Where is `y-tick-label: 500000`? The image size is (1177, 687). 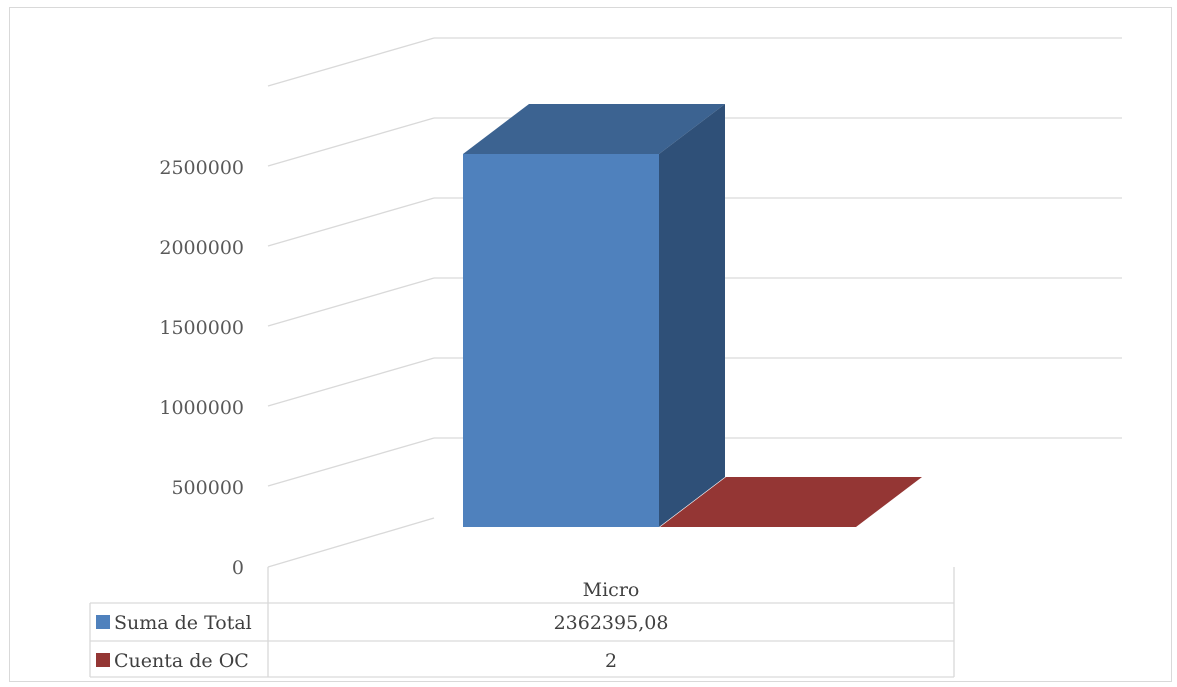
y-tick-label: 500000 is located at coordinates (207, 488).